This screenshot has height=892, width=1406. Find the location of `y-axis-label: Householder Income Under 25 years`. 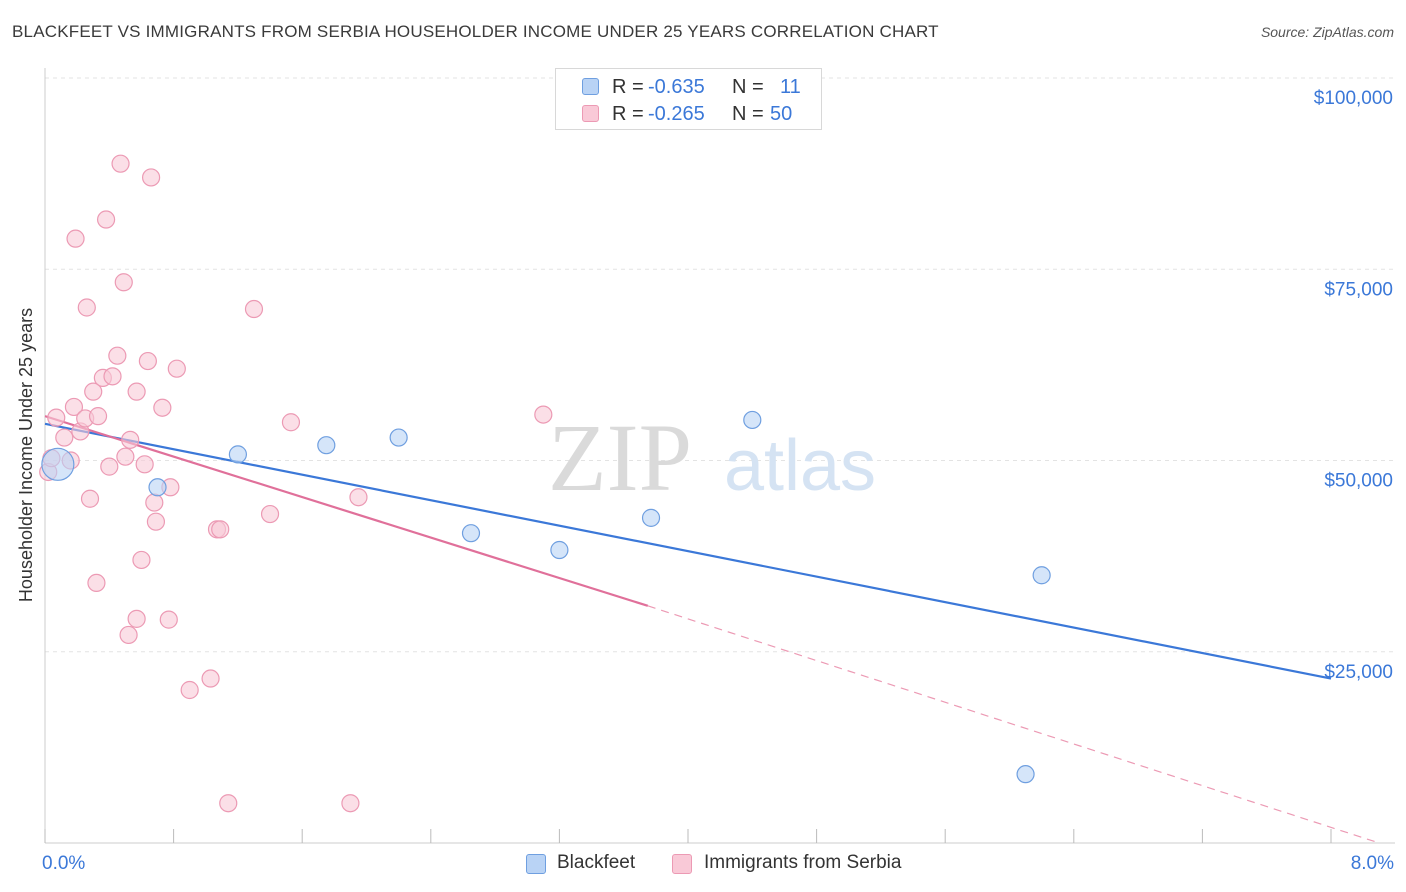

y-axis-label: Householder Income Under 25 years is located at coordinates (26, 455).